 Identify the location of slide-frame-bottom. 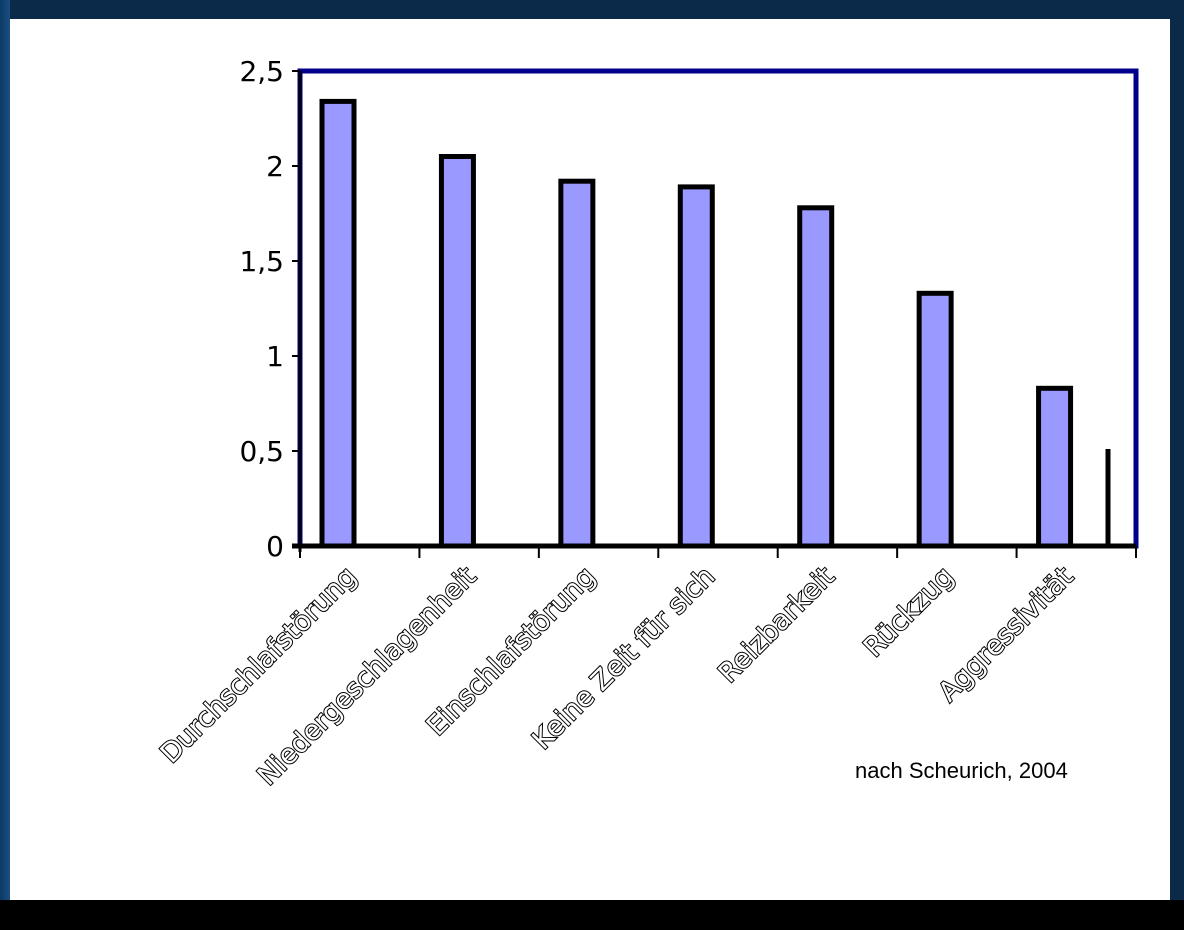
(592, 915).